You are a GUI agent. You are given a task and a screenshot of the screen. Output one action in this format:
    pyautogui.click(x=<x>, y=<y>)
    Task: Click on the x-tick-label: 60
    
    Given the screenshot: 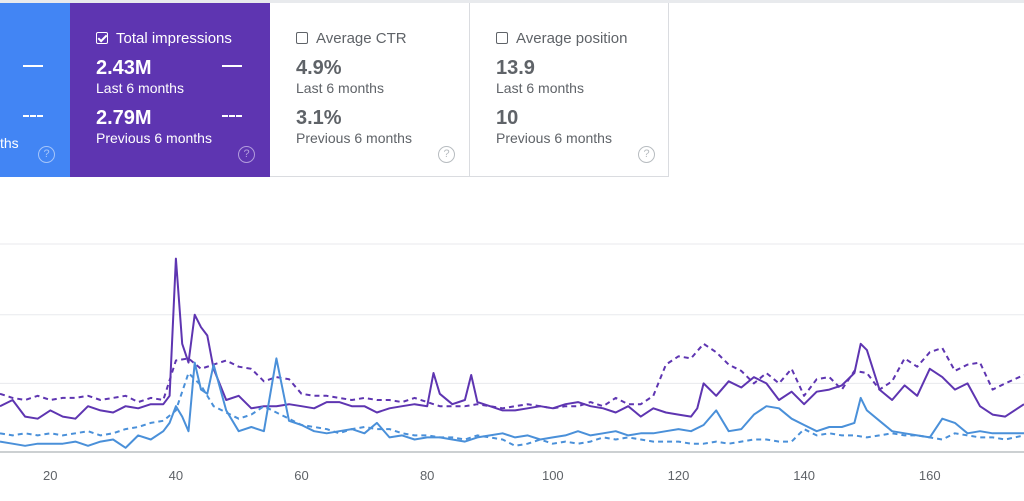 What is the action you would take?
    pyautogui.click(x=301, y=475)
    